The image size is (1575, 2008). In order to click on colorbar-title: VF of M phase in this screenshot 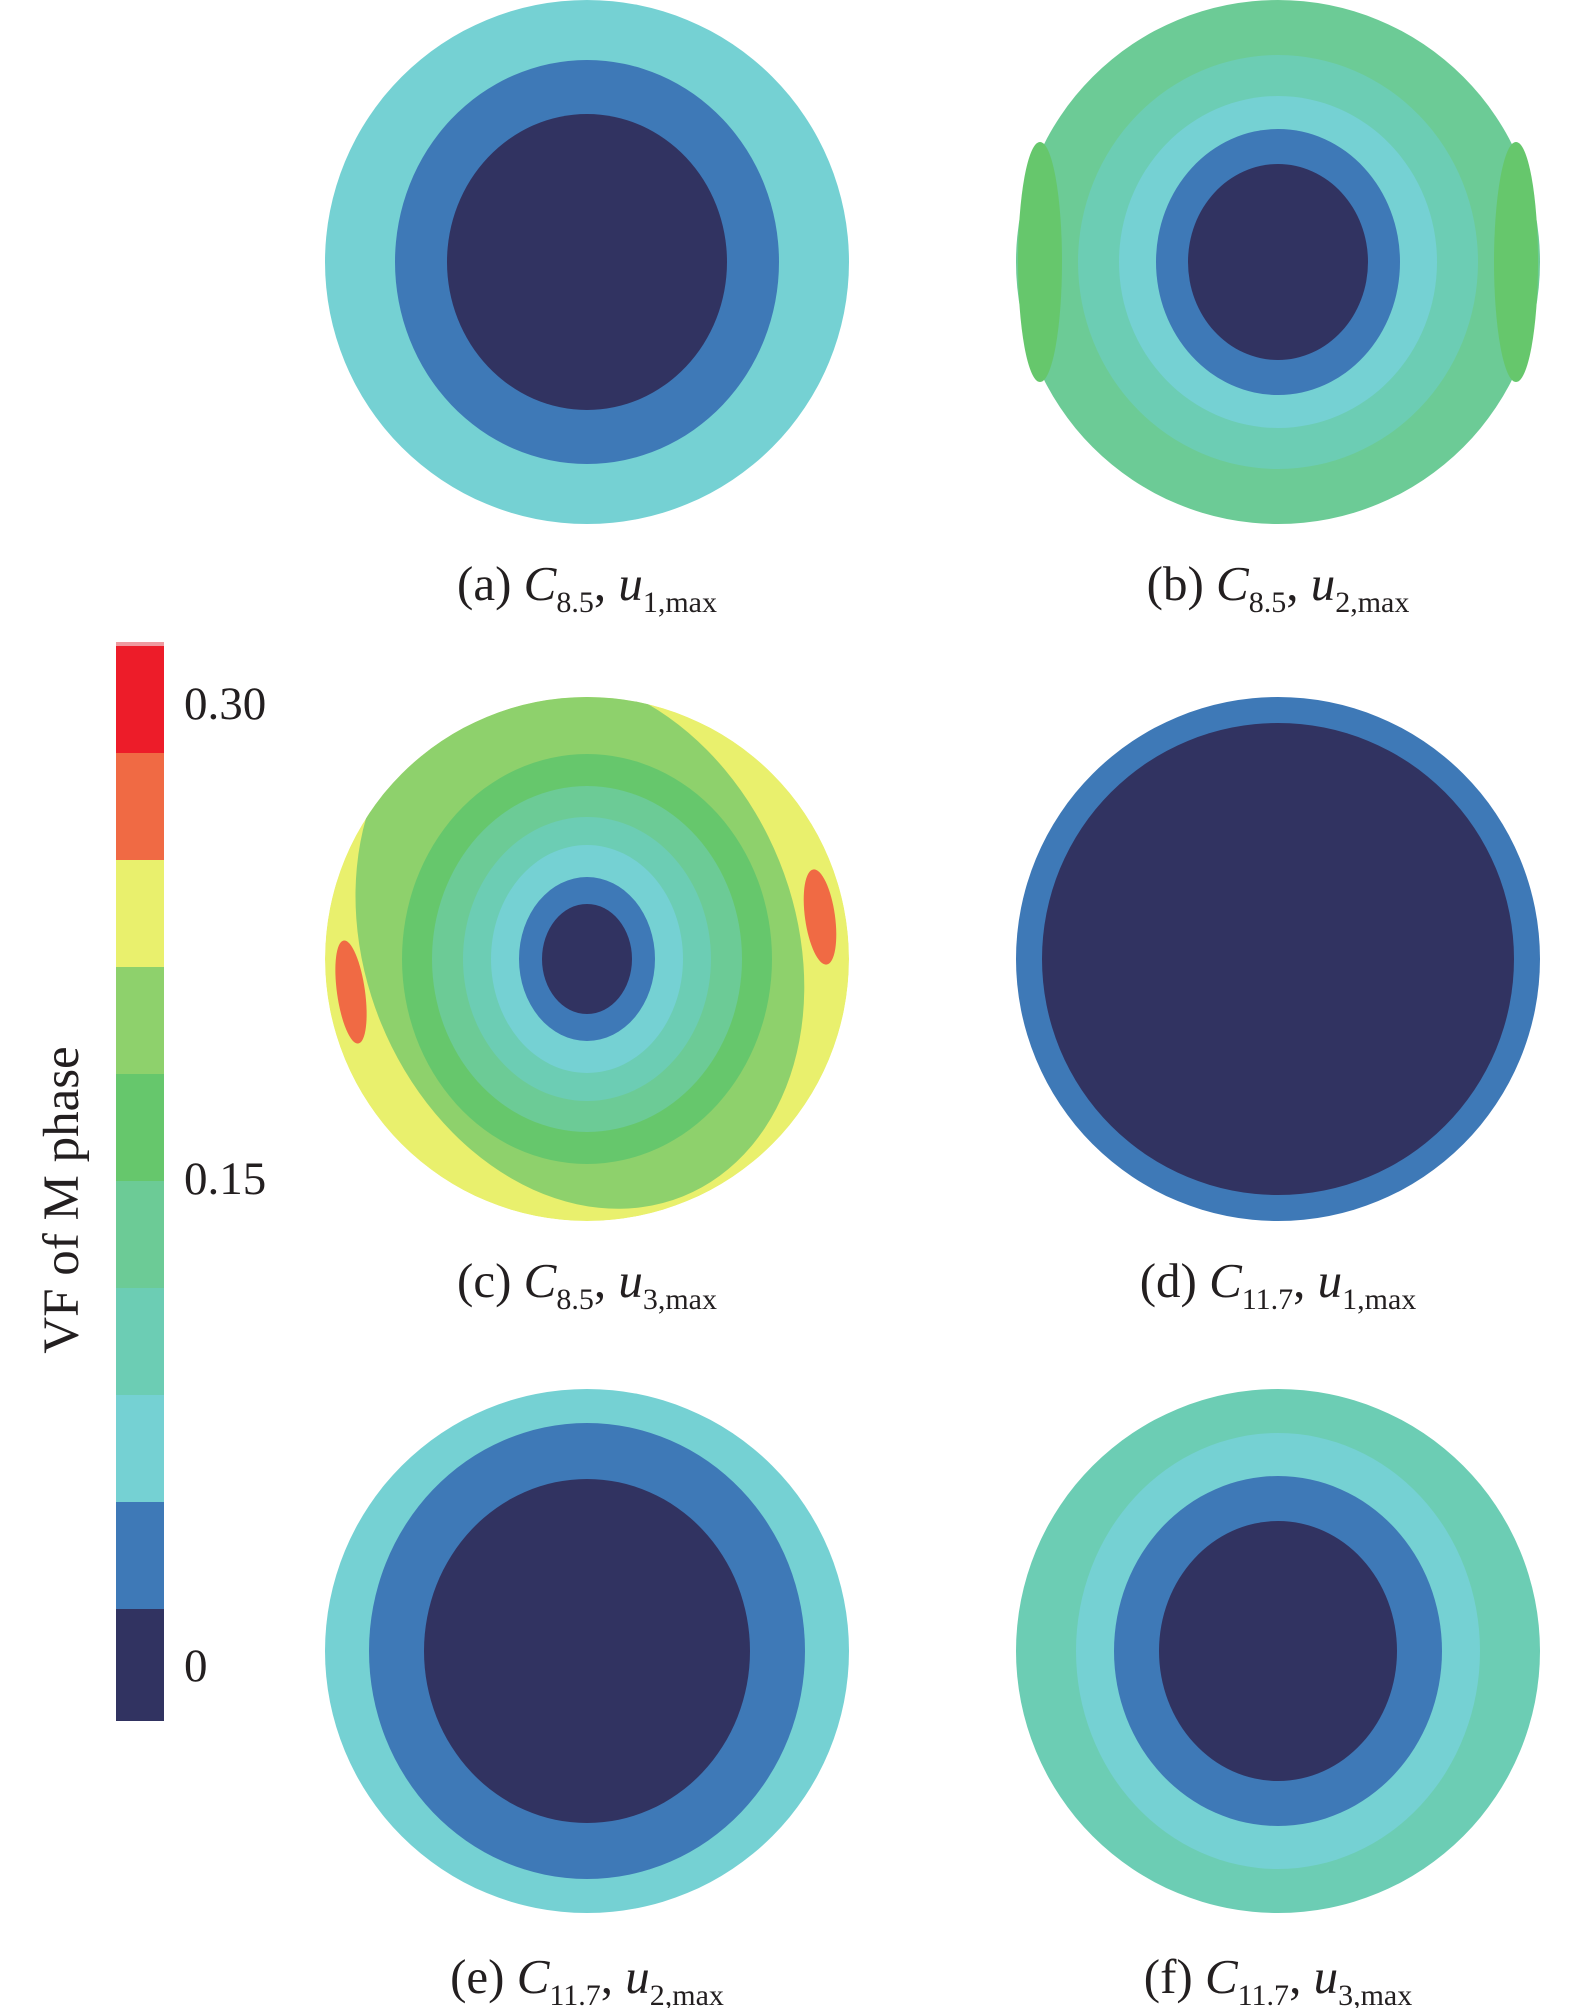, I will do `click(62, 1199)`.